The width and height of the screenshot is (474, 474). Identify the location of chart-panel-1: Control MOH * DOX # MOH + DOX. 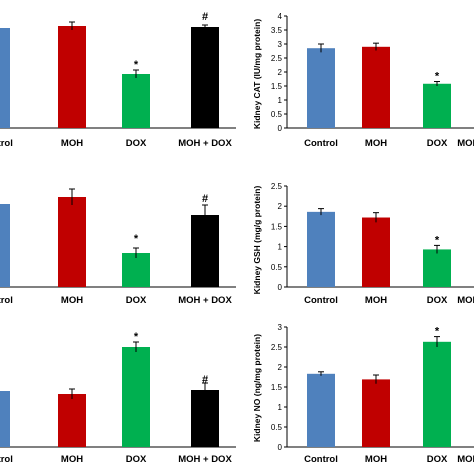
(118, 80).